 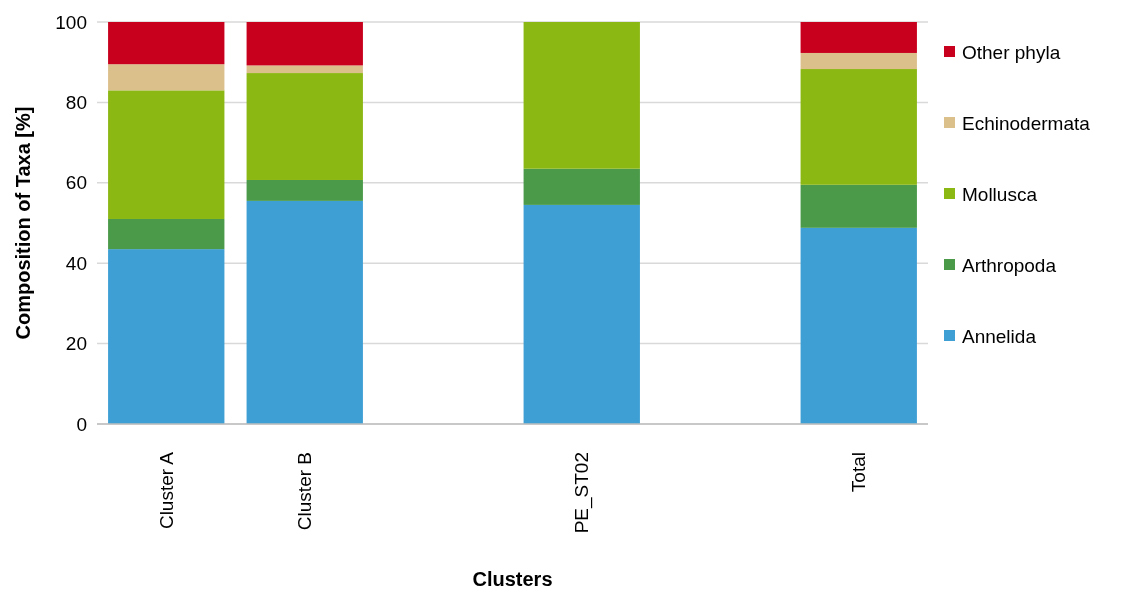 I want to click on y-tick-label: 80, so click(x=76, y=102).